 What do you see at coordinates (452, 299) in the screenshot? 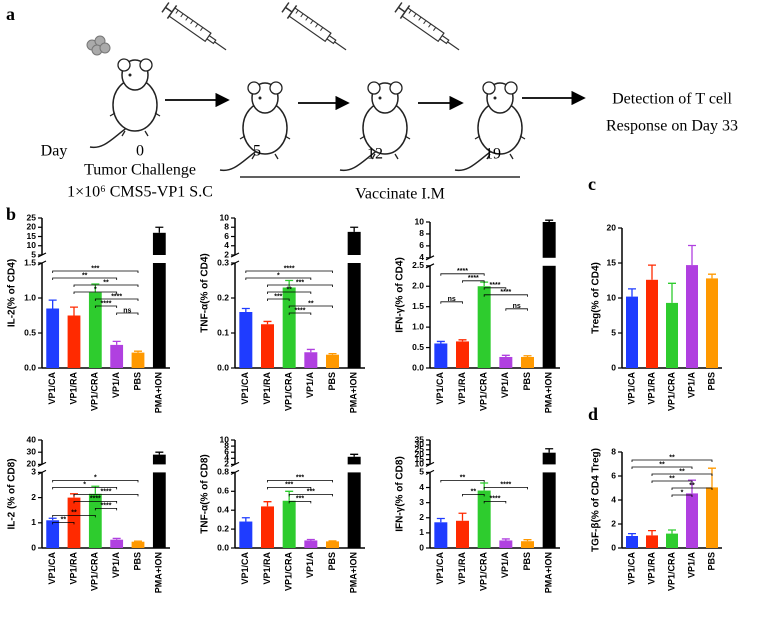
I see `significance-label: ns` at bounding box center [452, 299].